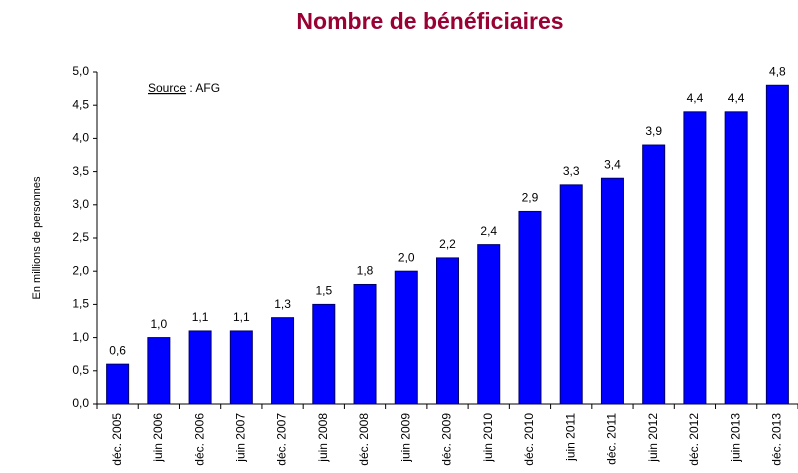  Describe the element at coordinates (530, 198) in the screenshot. I see `value-label: 2,9` at that location.